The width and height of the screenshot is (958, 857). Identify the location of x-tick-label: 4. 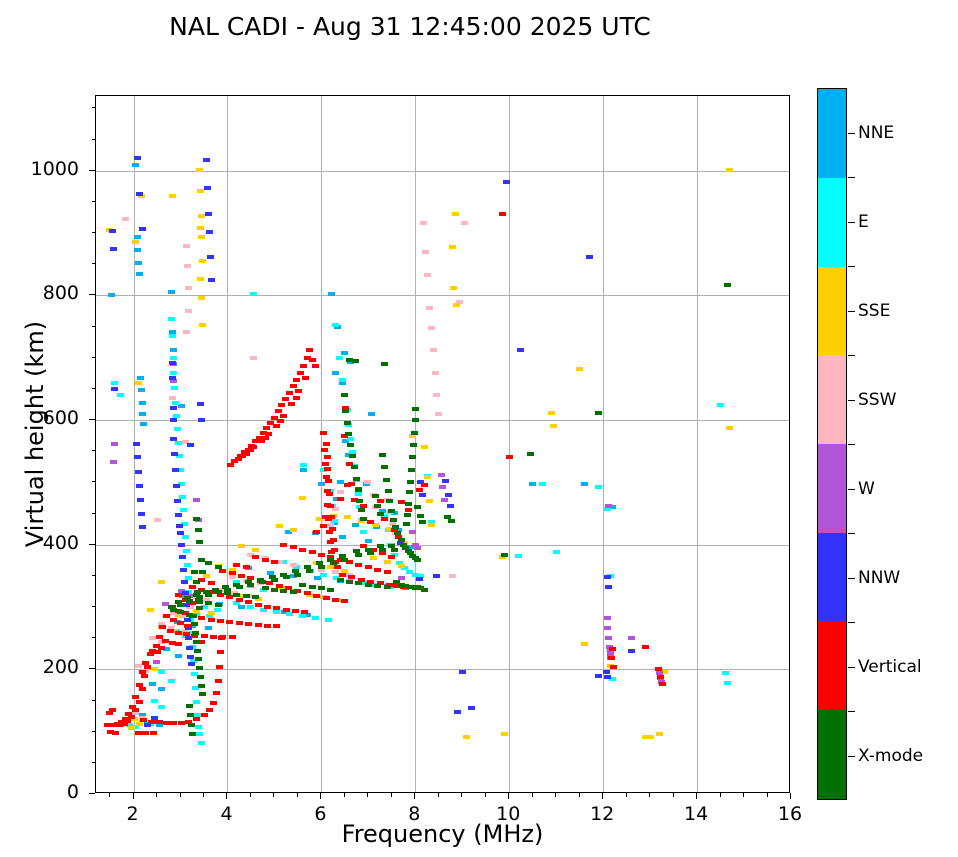
(226, 814).